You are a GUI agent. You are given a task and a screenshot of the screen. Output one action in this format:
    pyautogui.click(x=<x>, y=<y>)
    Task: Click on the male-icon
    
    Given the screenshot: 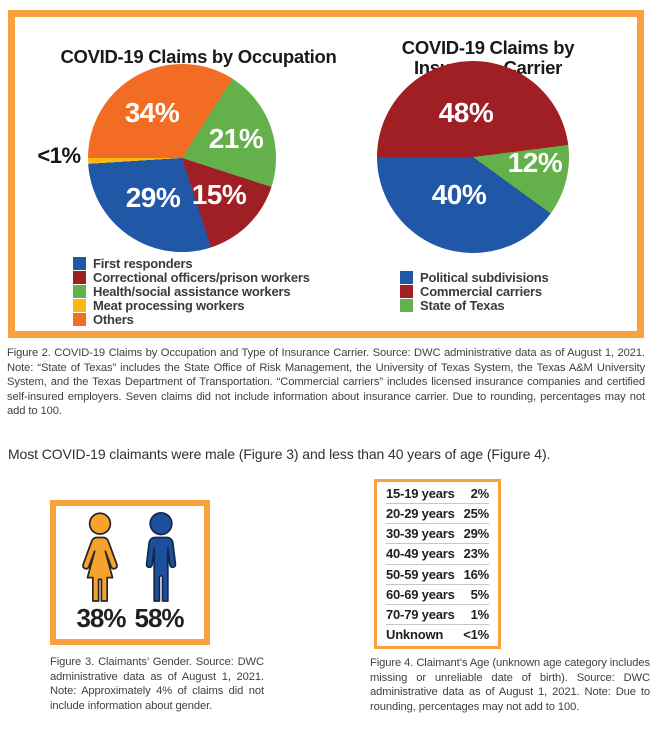 What is the action you would take?
    pyautogui.click(x=160, y=557)
    